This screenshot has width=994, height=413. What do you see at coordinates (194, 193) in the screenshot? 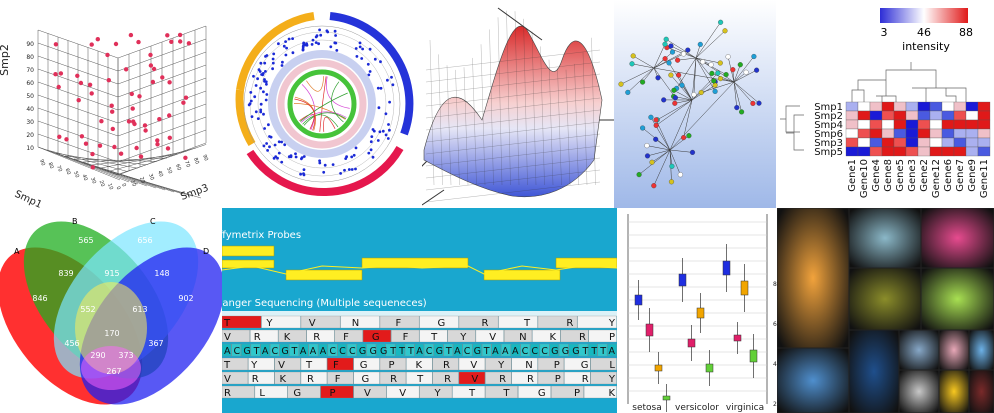
I see `scatter3d-z-label: Smp3` at bounding box center [194, 193].